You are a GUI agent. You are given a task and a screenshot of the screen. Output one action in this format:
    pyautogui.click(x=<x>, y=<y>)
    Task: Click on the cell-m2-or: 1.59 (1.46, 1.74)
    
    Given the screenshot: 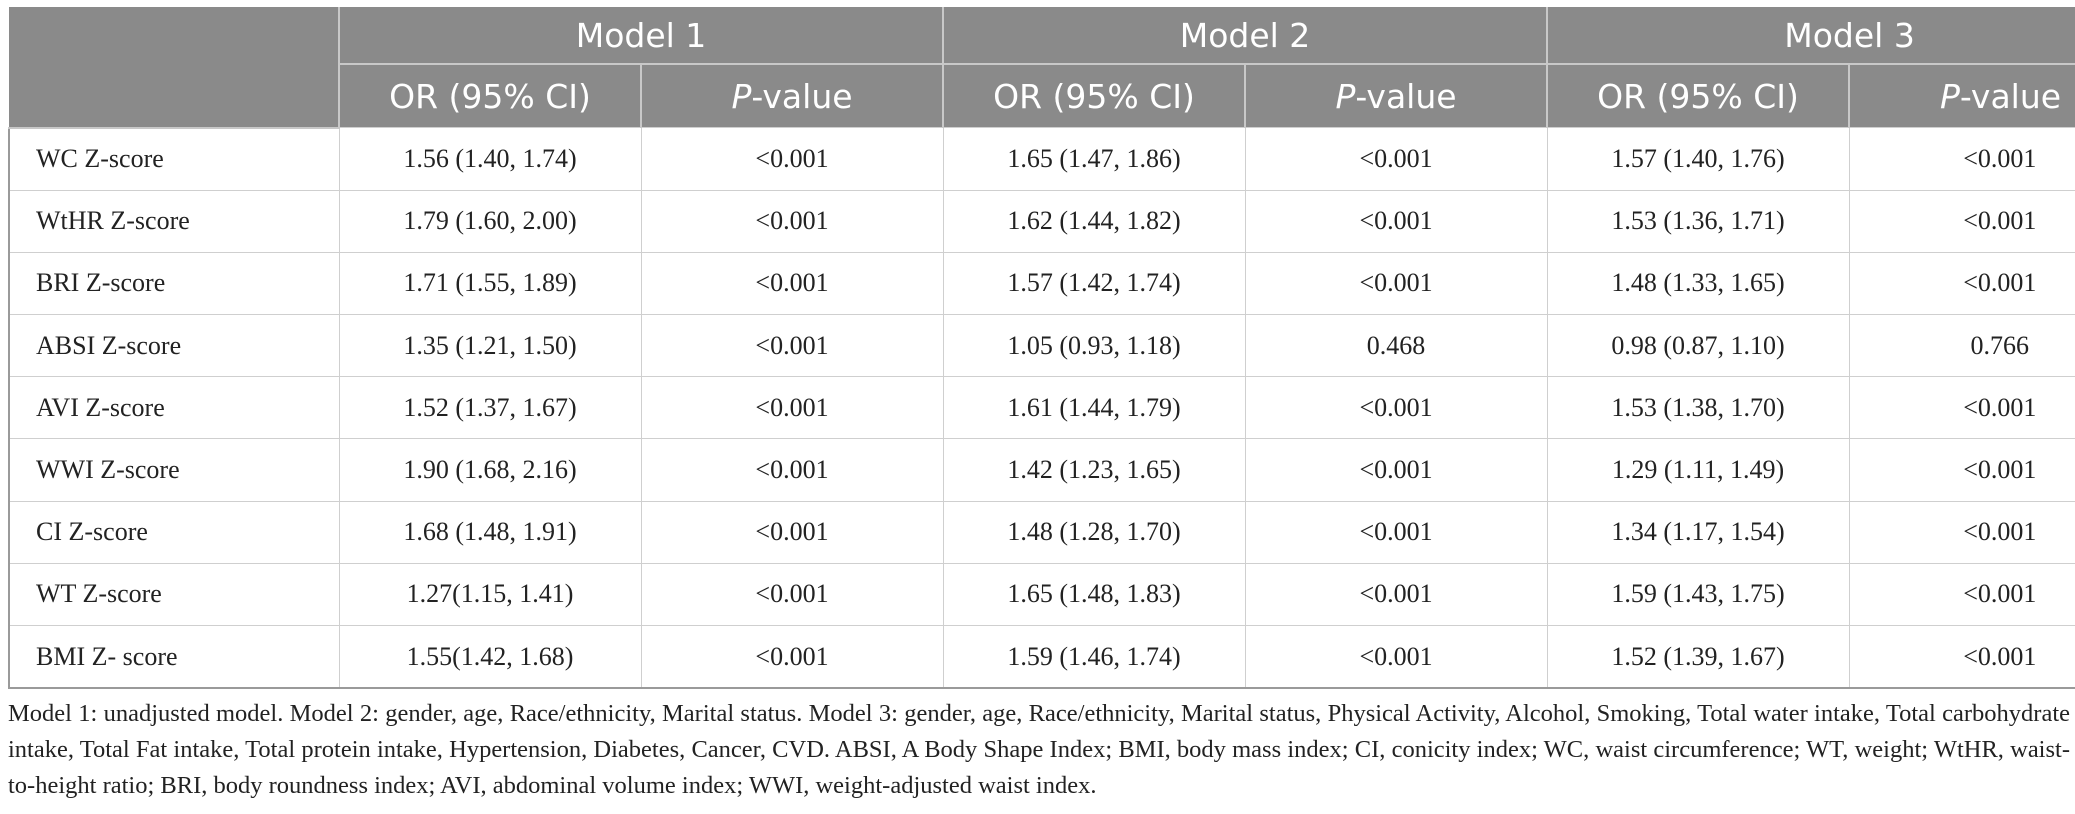 What is the action you would take?
    pyautogui.click(x=1094, y=657)
    